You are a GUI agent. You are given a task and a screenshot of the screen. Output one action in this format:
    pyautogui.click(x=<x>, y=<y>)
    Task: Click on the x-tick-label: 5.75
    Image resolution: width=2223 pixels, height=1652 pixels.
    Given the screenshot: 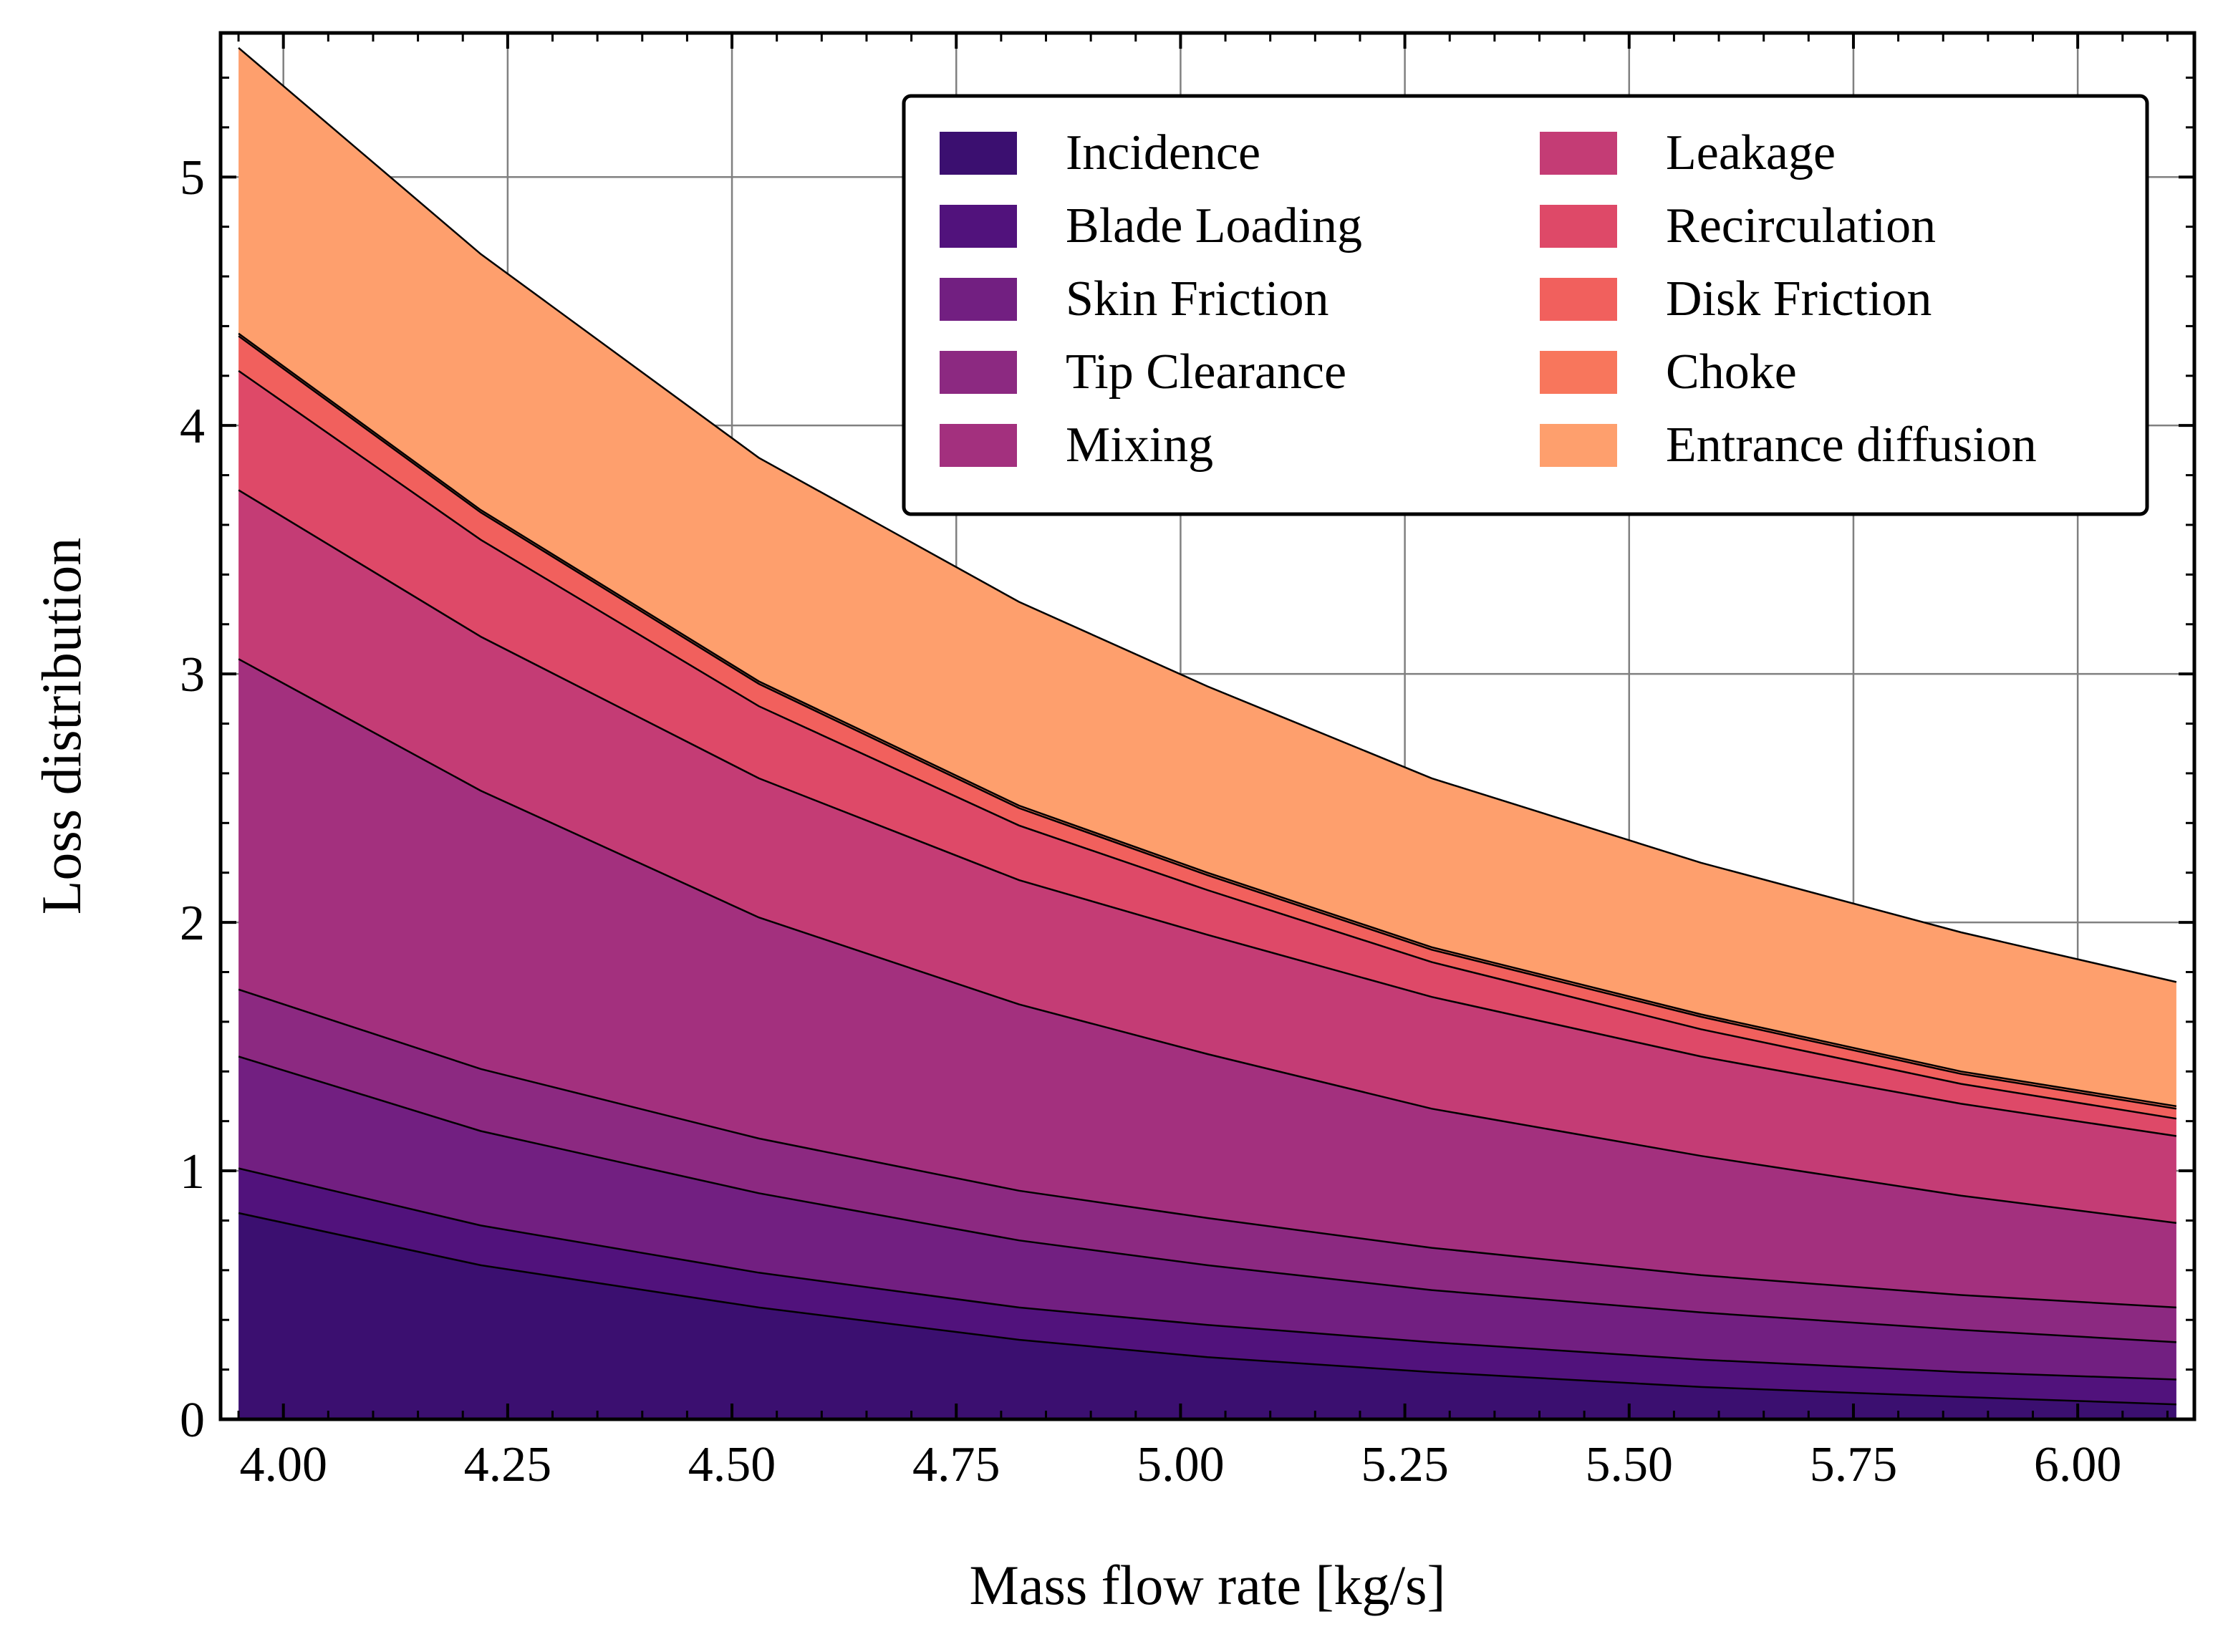 What is the action you would take?
    pyautogui.click(x=1854, y=1465)
    